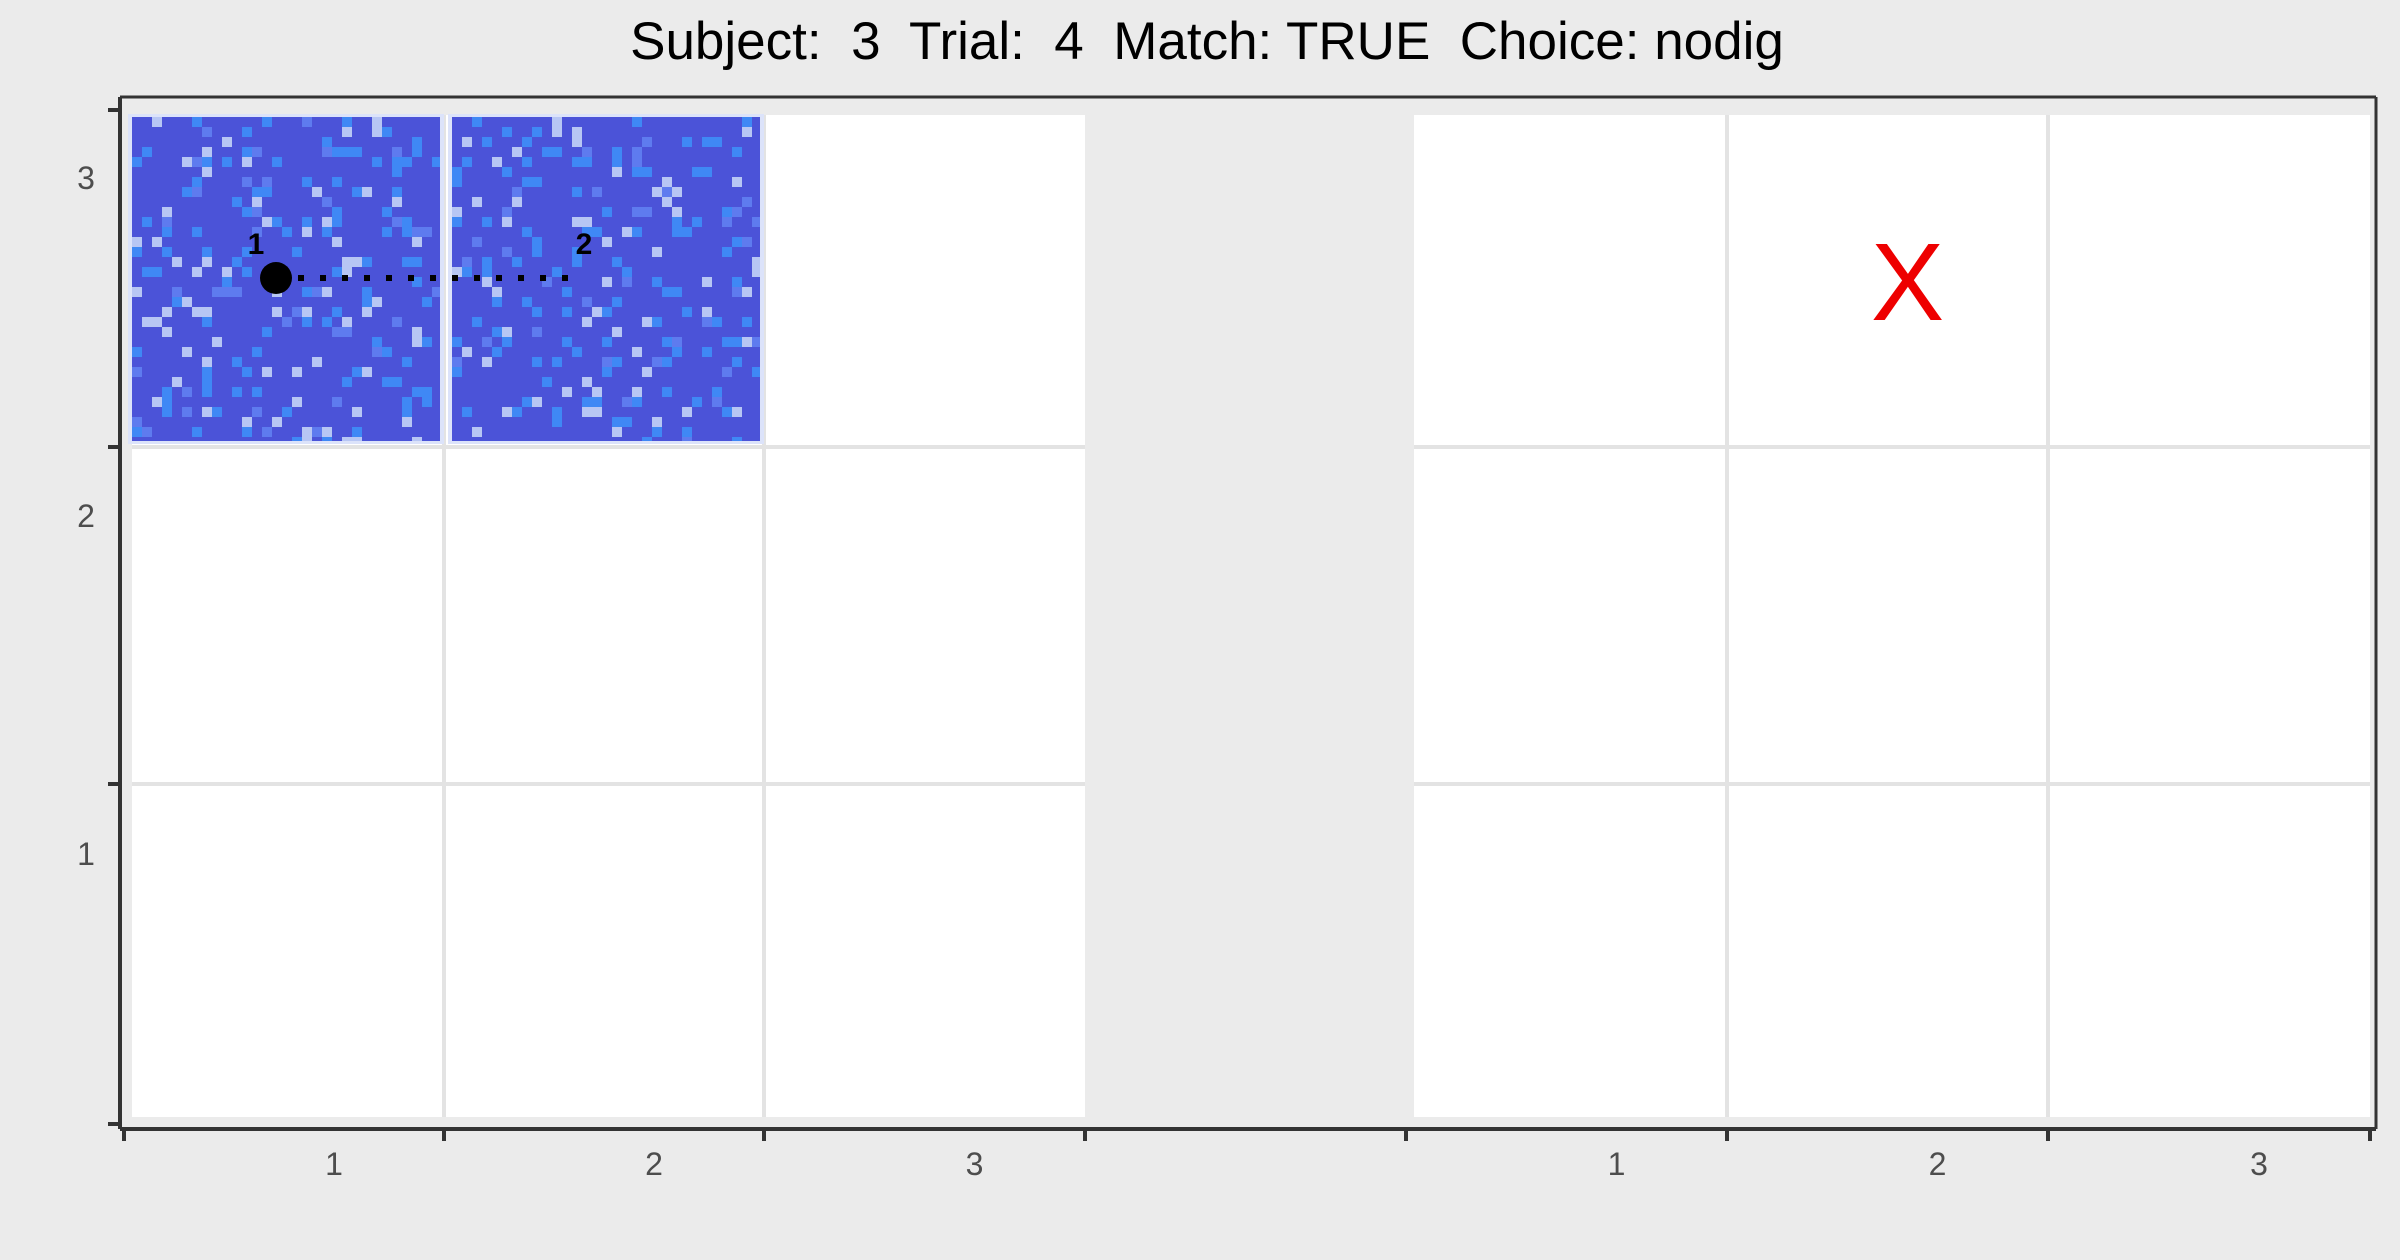 The width and height of the screenshot is (2400, 1260). I want to click on y-tick-label: 1, so click(86, 854).